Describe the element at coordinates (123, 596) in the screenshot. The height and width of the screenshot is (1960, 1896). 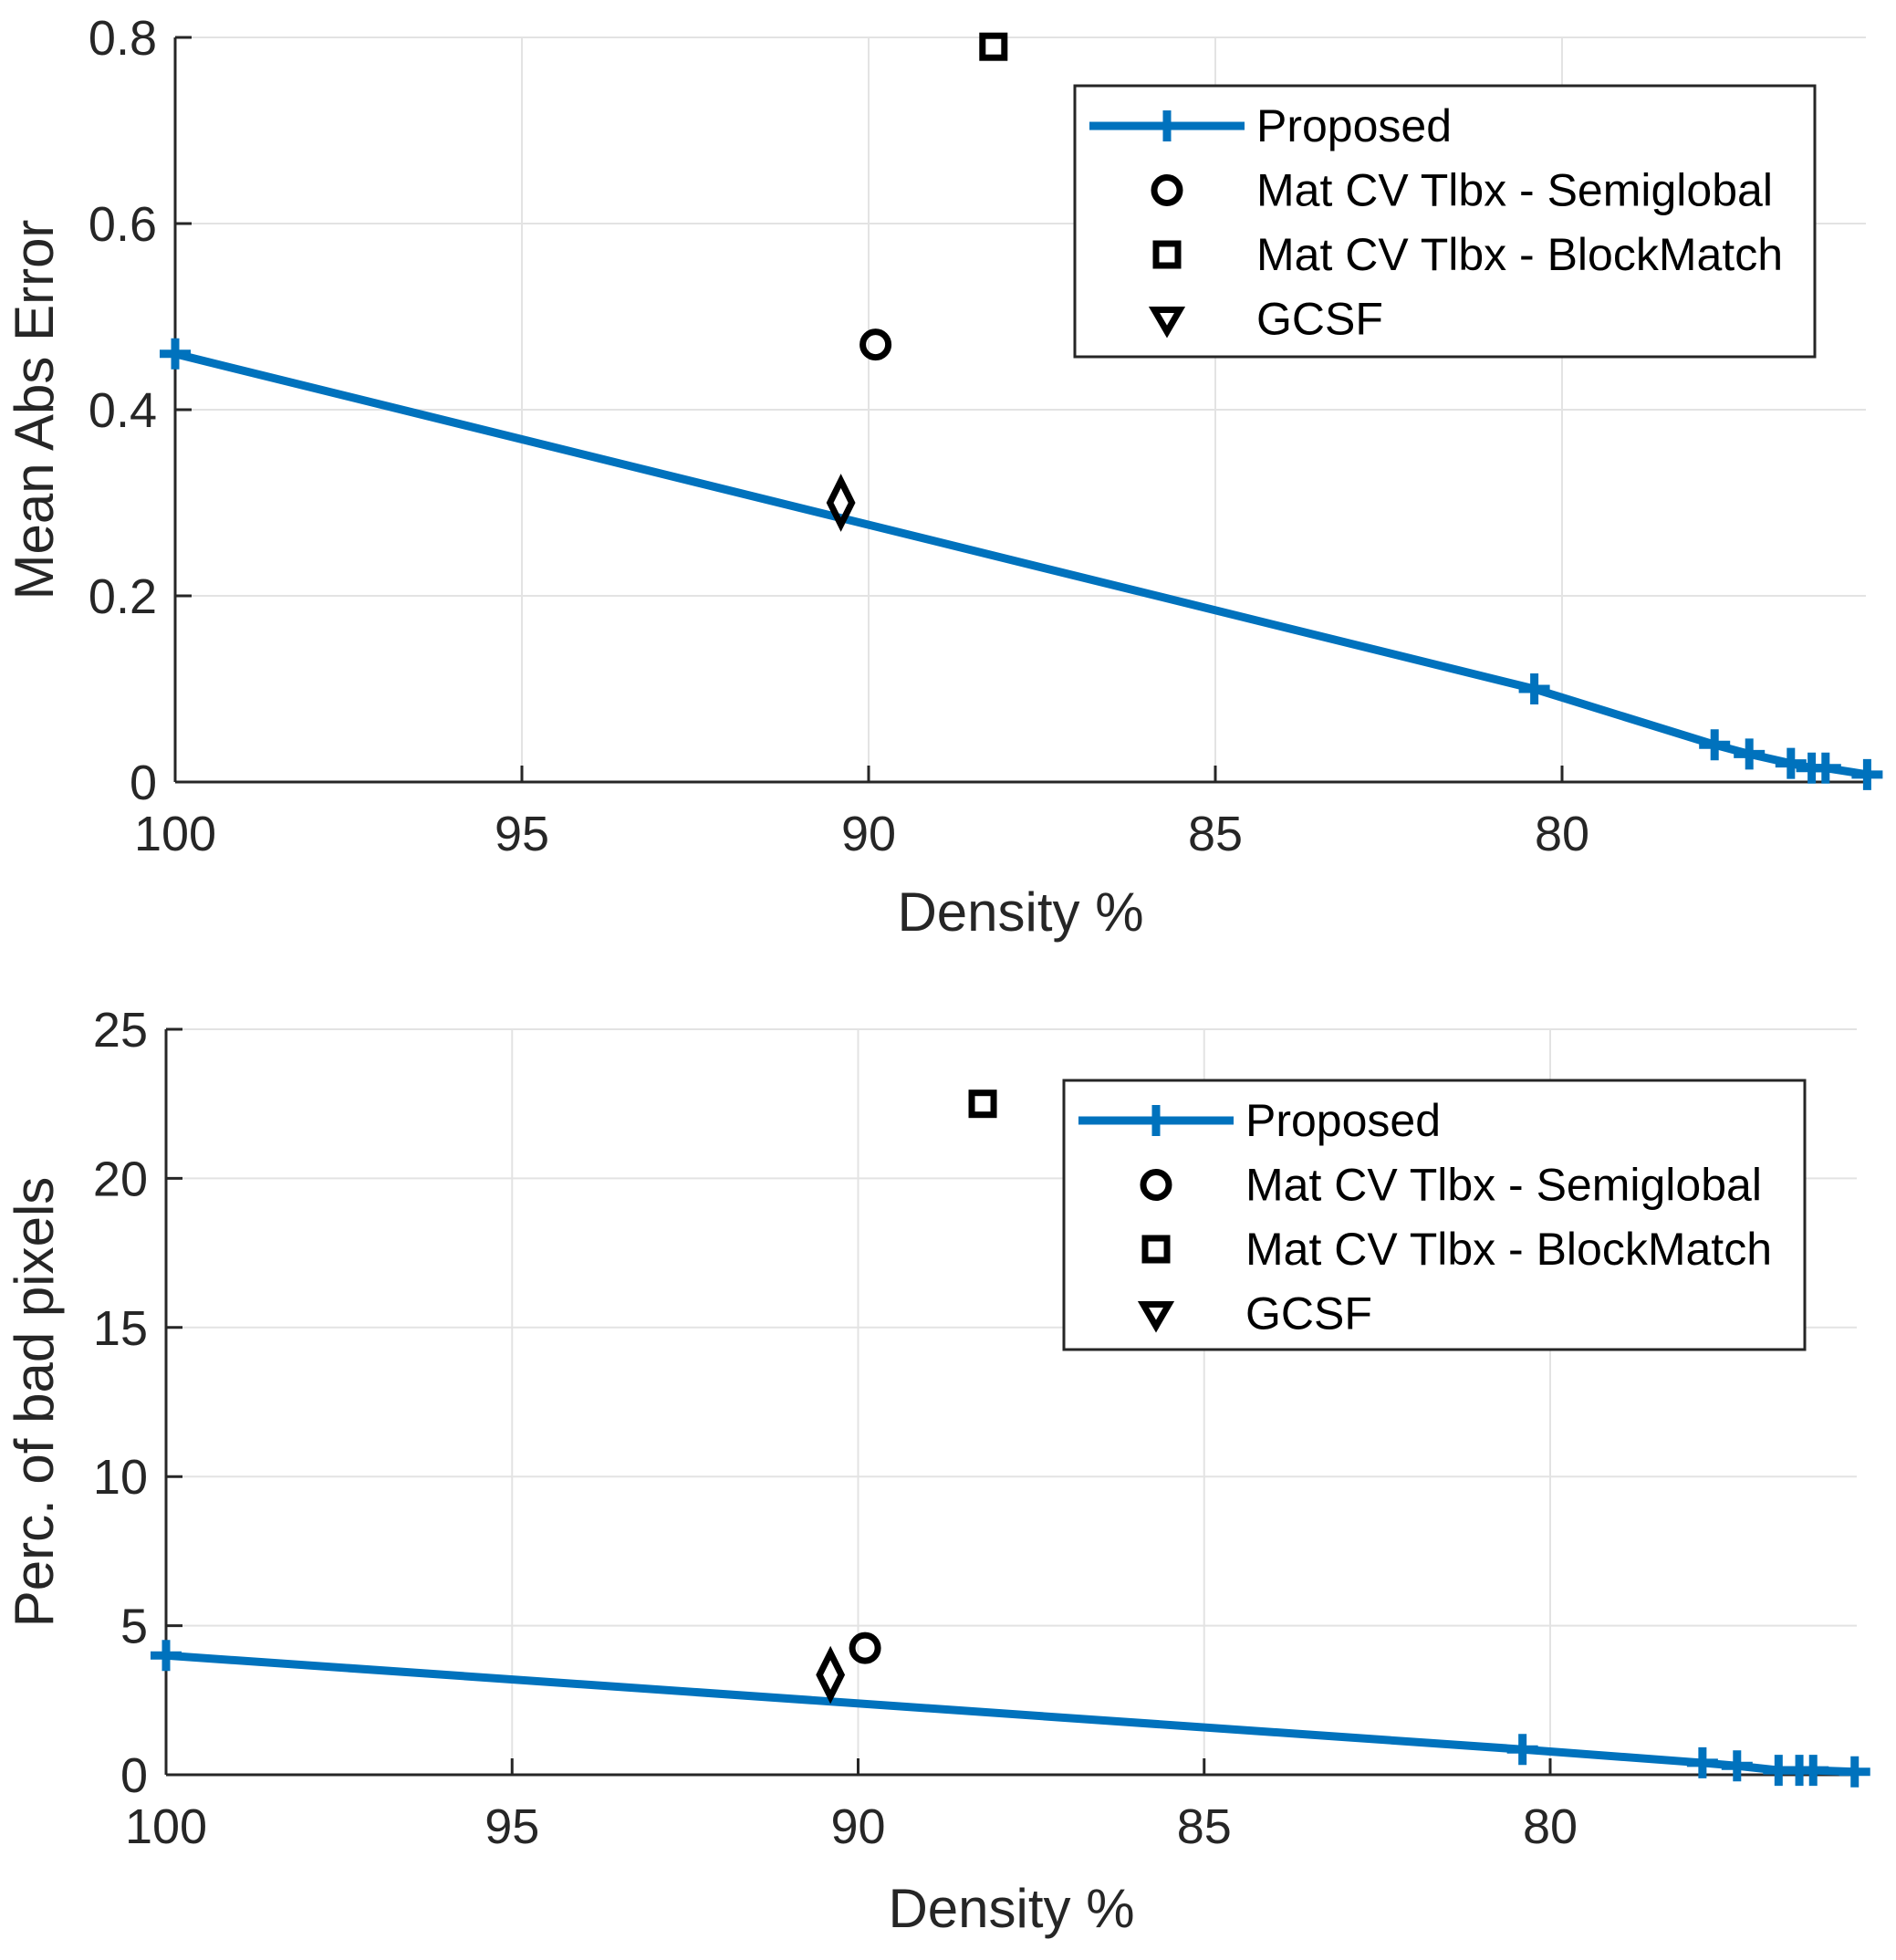
I see `y-tick-label: 0.2` at that location.